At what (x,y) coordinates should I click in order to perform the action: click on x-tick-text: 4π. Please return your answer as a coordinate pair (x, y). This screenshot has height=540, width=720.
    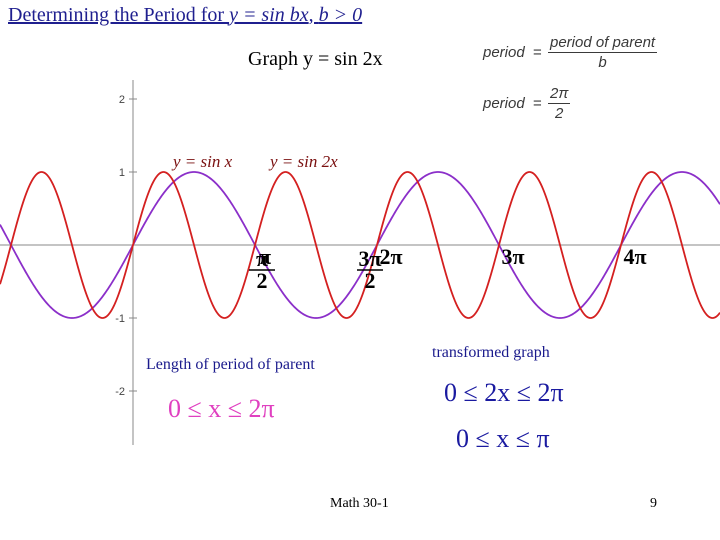
    Looking at the image, I should click on (634, 256).